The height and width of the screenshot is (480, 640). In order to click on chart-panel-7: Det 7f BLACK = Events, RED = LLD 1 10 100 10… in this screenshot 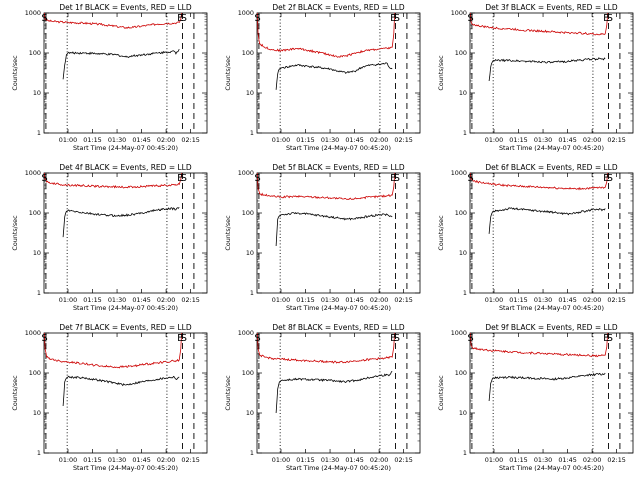, I will do `click(106, 400)`.